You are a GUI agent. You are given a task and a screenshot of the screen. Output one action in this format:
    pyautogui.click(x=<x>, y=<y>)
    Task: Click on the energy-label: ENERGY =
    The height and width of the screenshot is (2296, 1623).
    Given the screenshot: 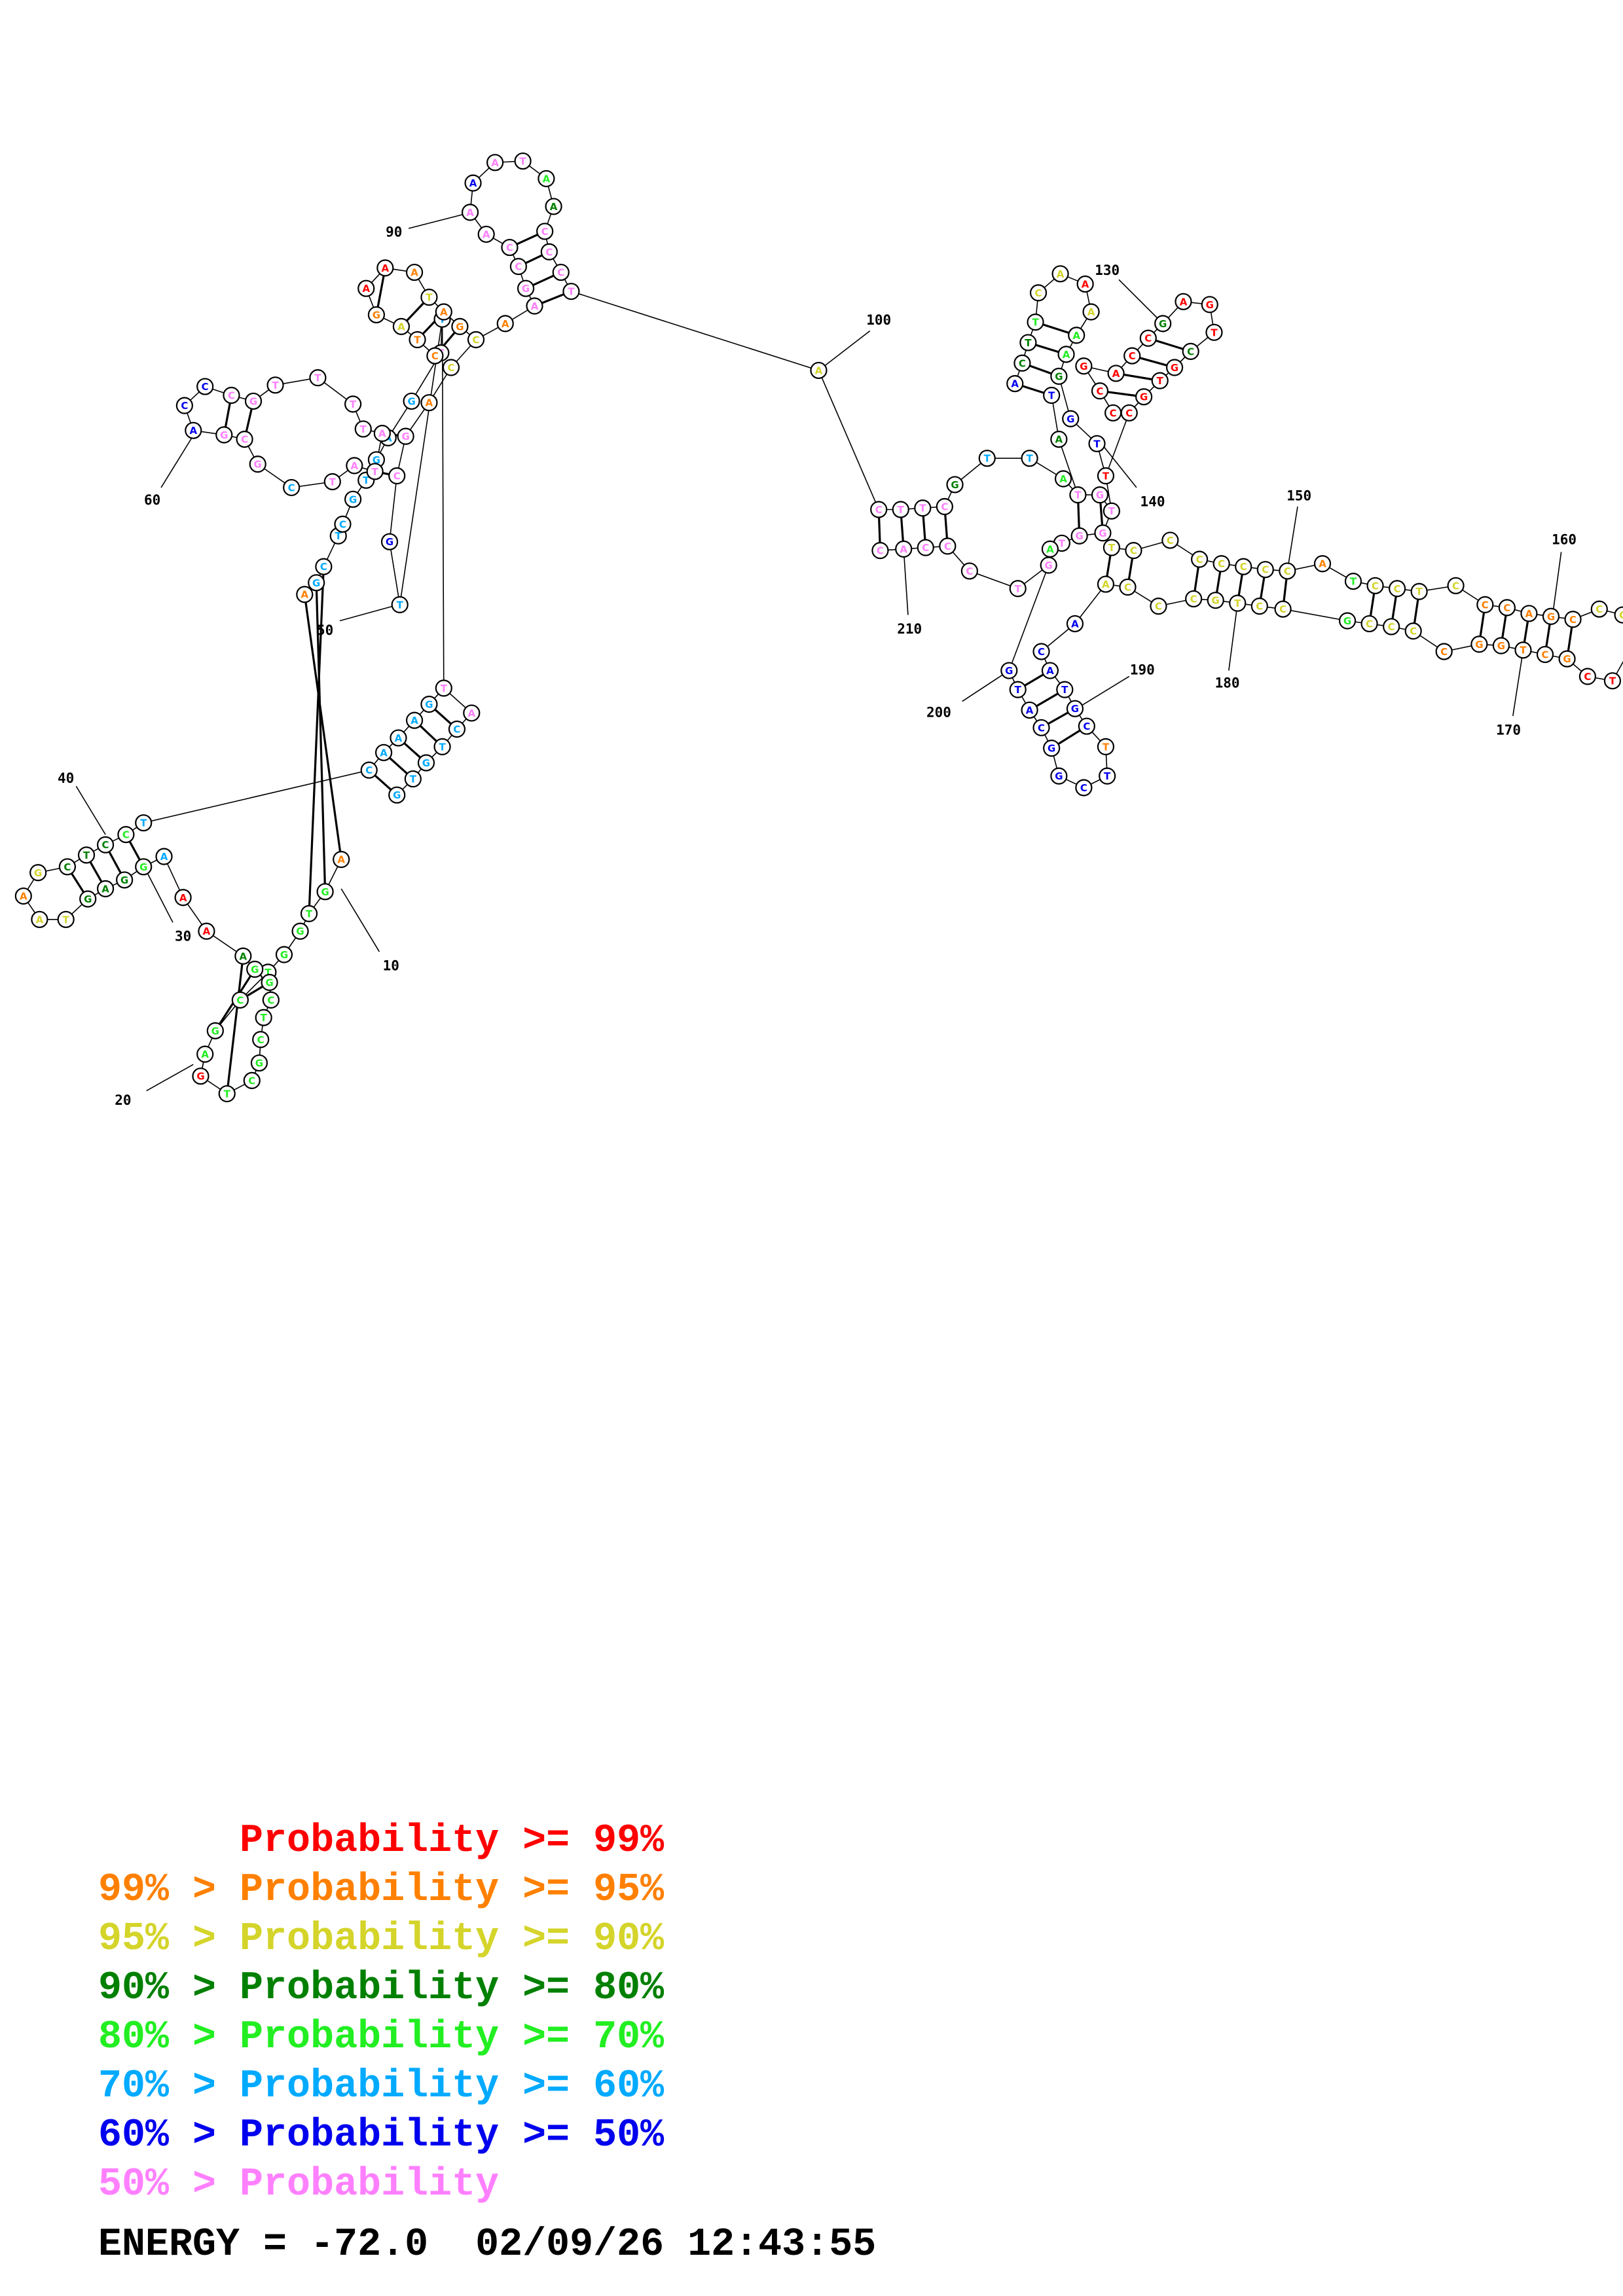 What is the action you would take?
    pyautogui.click(x=192, y=2245)
    